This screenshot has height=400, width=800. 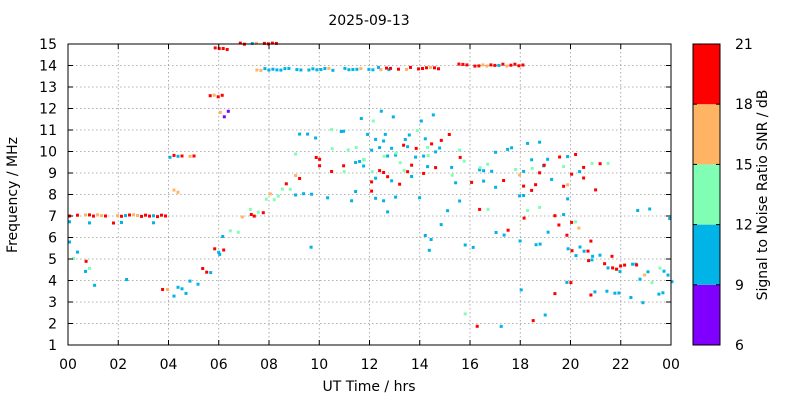 I want to click on x-tick-label: 02, so click(x=118, y=365).